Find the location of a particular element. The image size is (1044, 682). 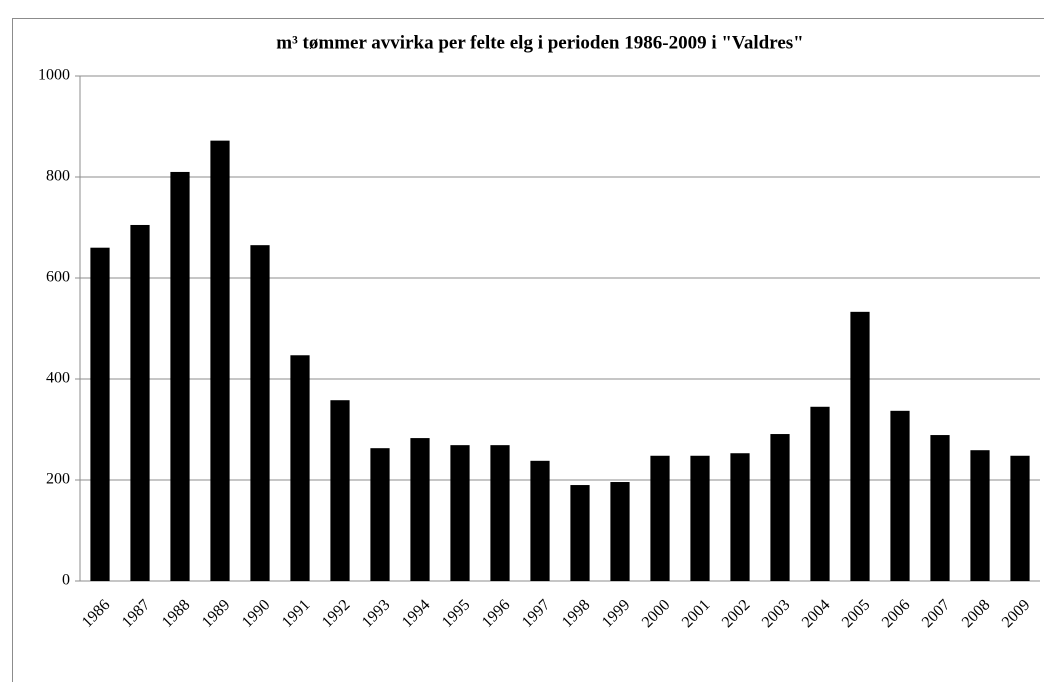

x-tick-label: 1996 is located at coordinates (496, 613).